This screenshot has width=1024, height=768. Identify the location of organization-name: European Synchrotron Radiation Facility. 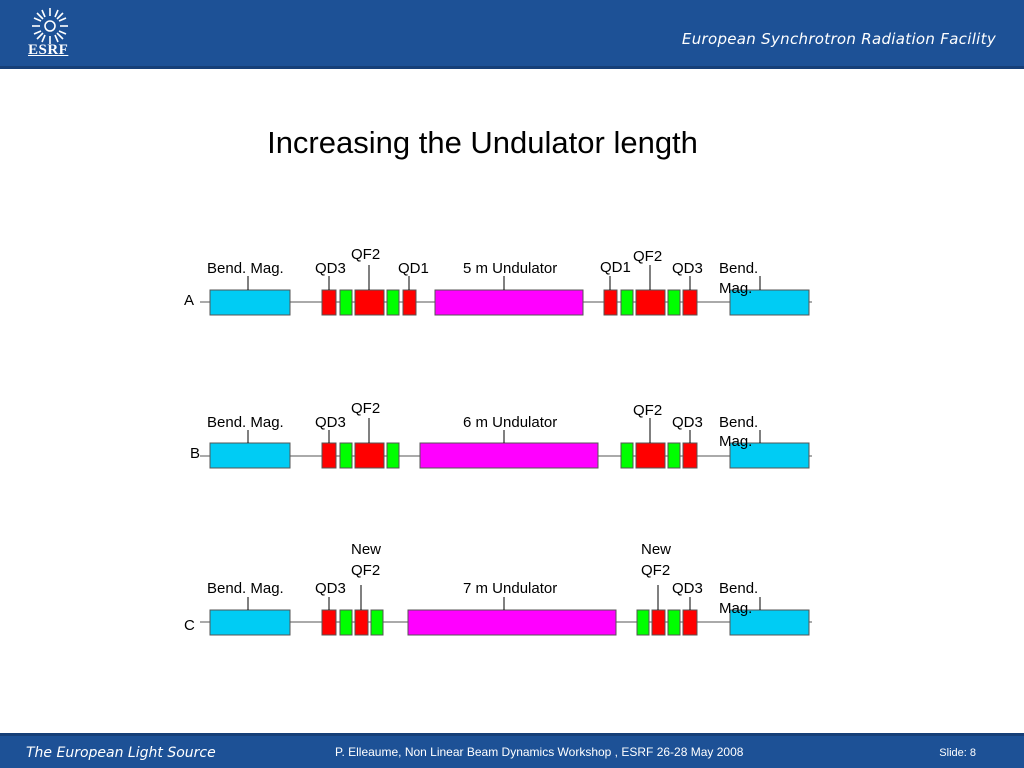
(838, 39).